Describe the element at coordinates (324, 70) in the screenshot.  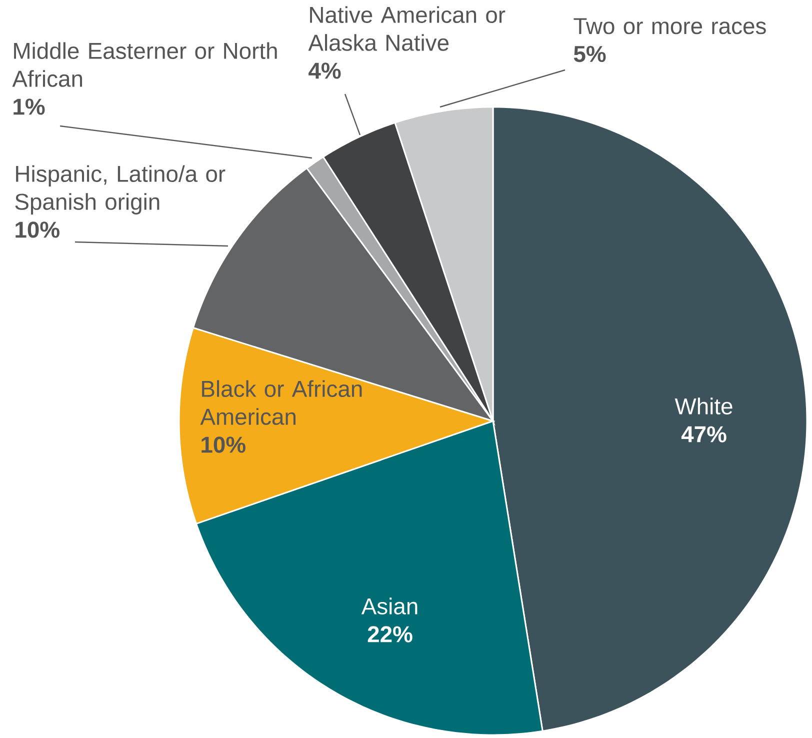
I see `data-label: 4%` at that location.